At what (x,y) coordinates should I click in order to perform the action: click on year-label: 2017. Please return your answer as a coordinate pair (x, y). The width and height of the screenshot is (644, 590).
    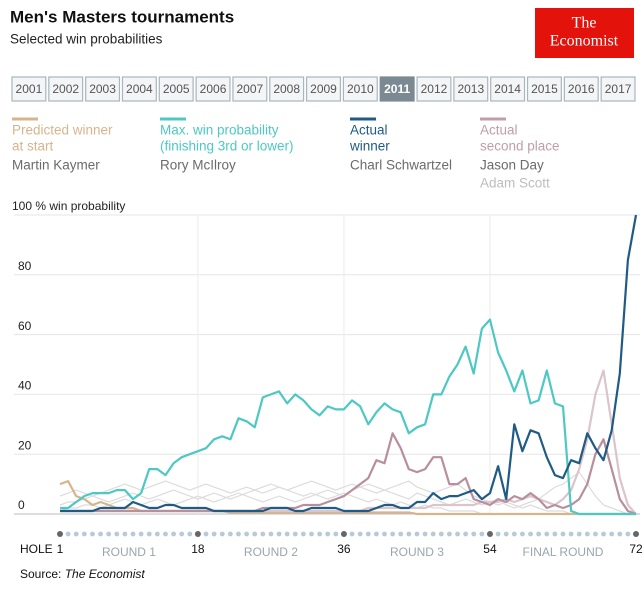
    Looking at the image, I should click on (618, 89).